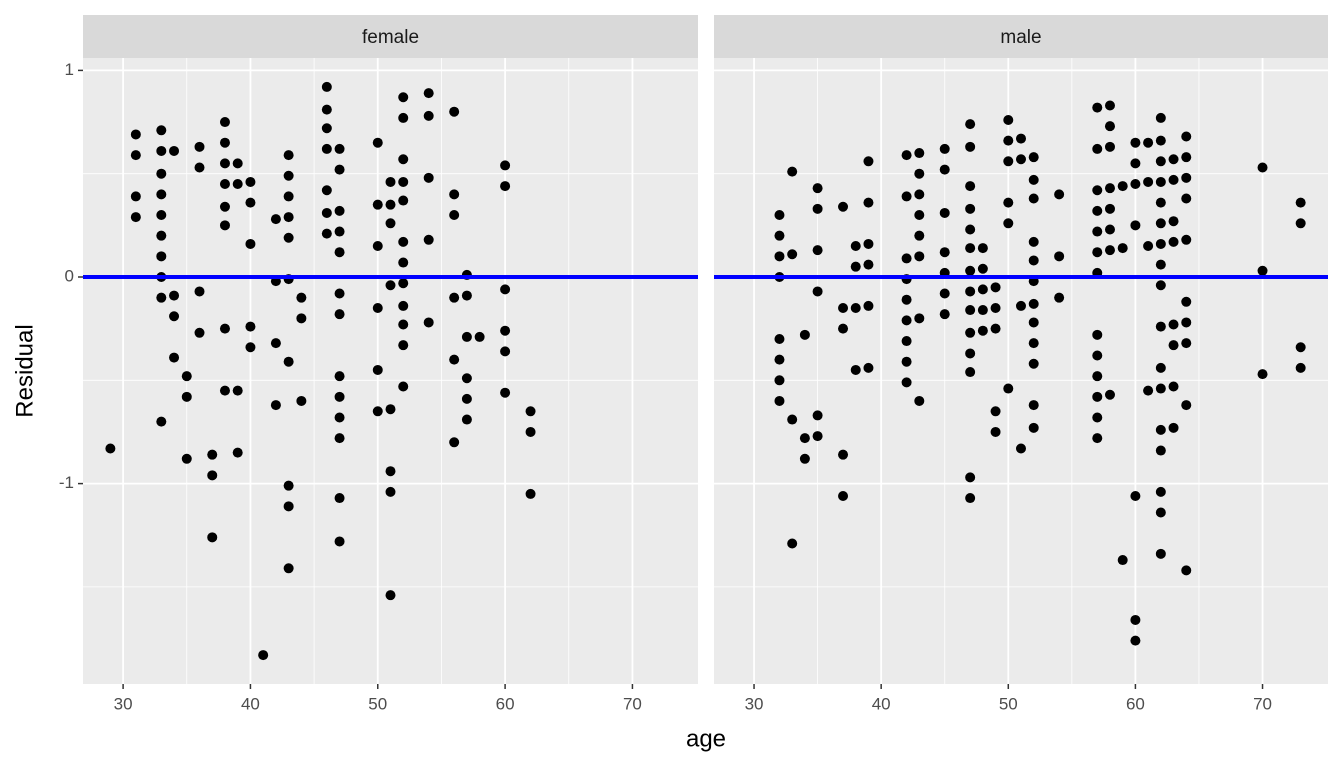 The image size is (1344, 768). What do you see at coordinates (1262, 703) in the screenshot?
I see `x-tick-label: 70` at bounding box center [1262, 703].